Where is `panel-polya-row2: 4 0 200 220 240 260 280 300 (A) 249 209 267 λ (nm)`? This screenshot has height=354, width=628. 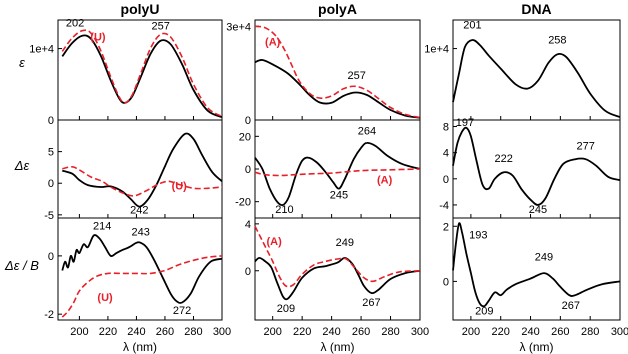 panel-polya-row2: 4 0 200 220 240 260 280 300 (A) 249 209 267 λ (nm) is located at coordinates (337, 285).